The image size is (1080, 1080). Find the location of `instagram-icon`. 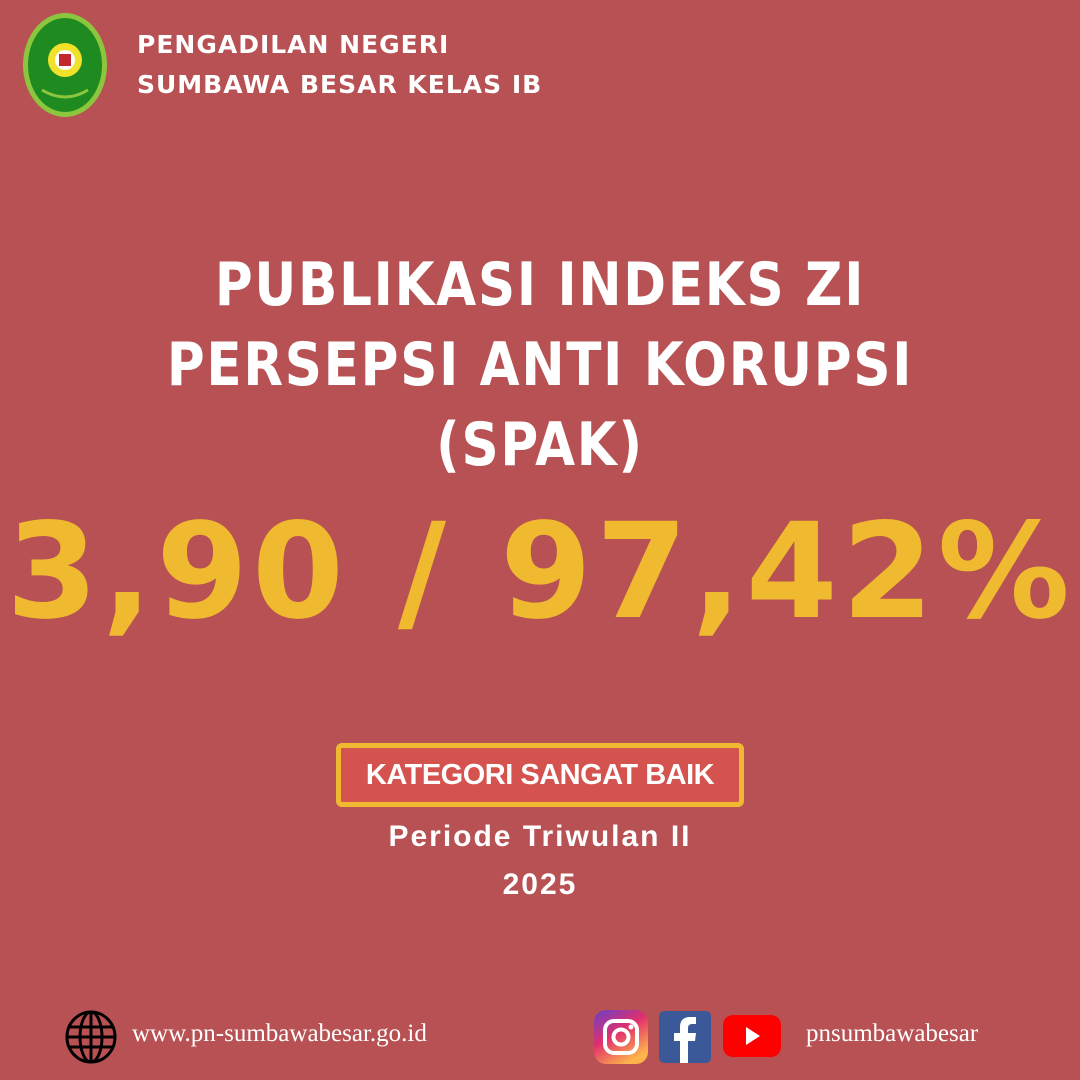

instagram-icon is located at coordinates (621, 1037).